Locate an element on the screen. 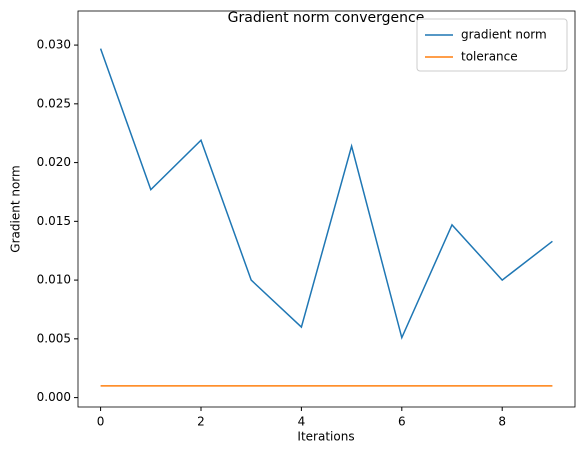  x-axis-label: Iterations is located at coordinates (325, 437).